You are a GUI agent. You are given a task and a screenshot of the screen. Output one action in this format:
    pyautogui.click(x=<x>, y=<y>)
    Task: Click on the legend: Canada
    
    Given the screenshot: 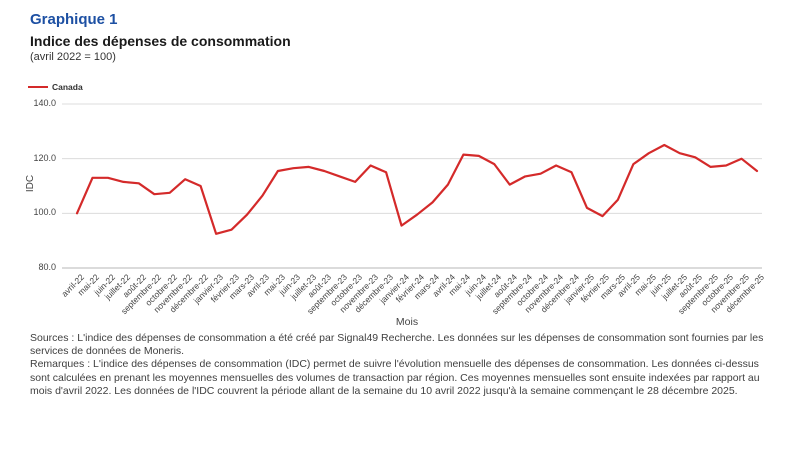 What is the action you would take?
    pyautogui.click(x=55, y=87)
    